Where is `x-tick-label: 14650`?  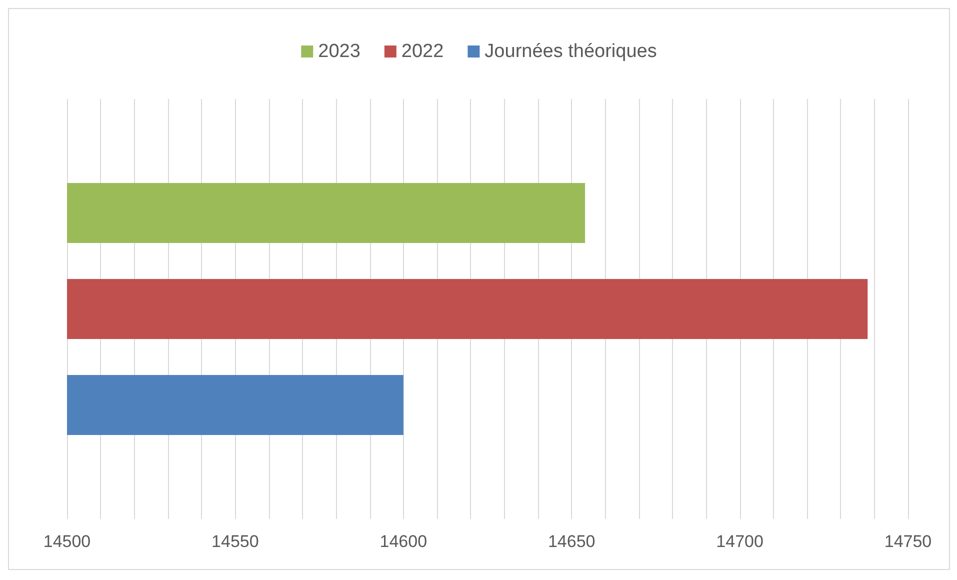 x-tick-label: 14650 is located at coordinates (572, 541).